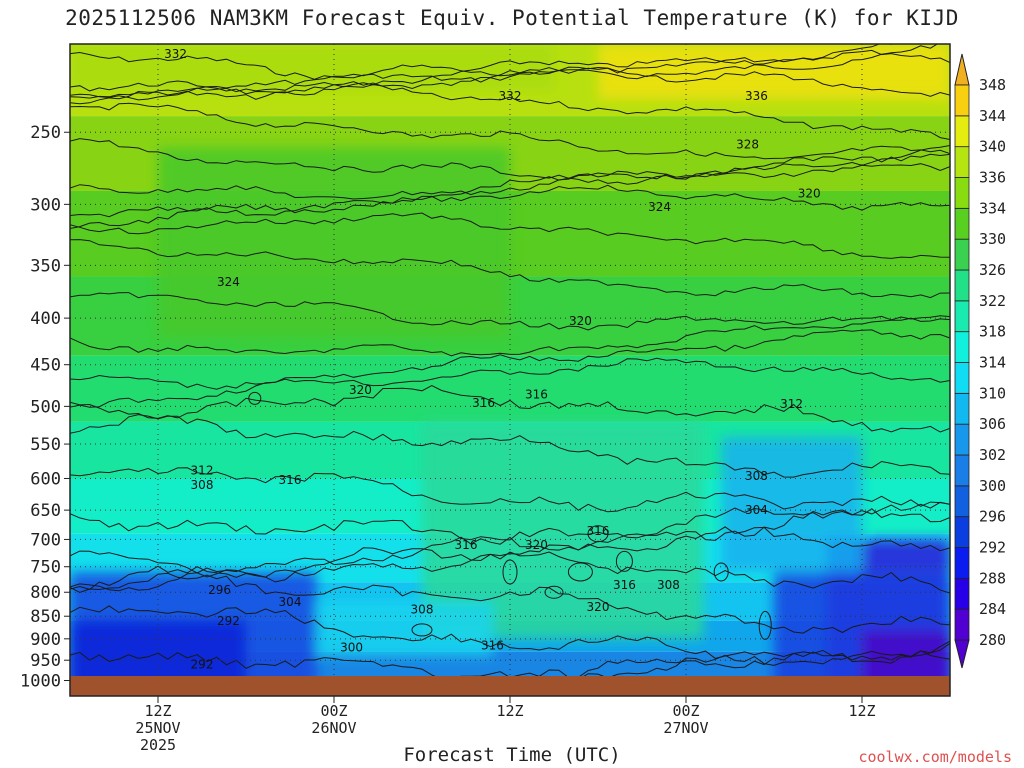 This screenshot has height=768, width=1024. What do you see at coordinates (992, 609) in the screenshot?
I see `colorbar-tick-label: 284` at bounding box center [992, 609].